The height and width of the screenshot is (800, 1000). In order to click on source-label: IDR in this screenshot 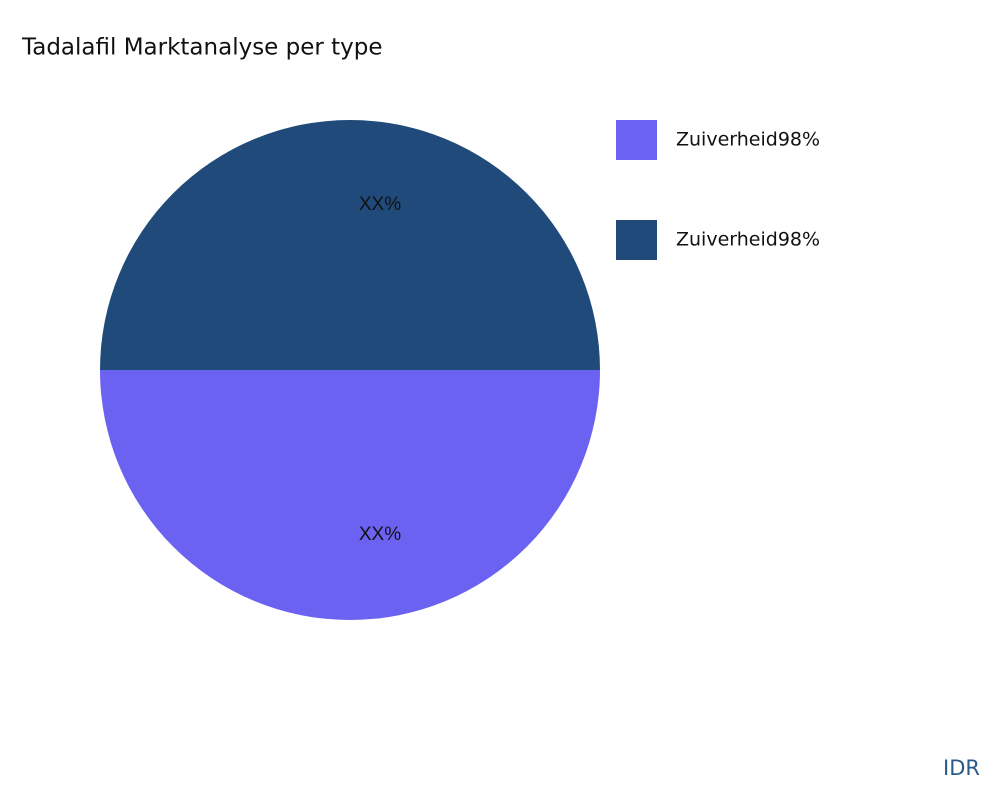, I will do `click(961, 768)`.